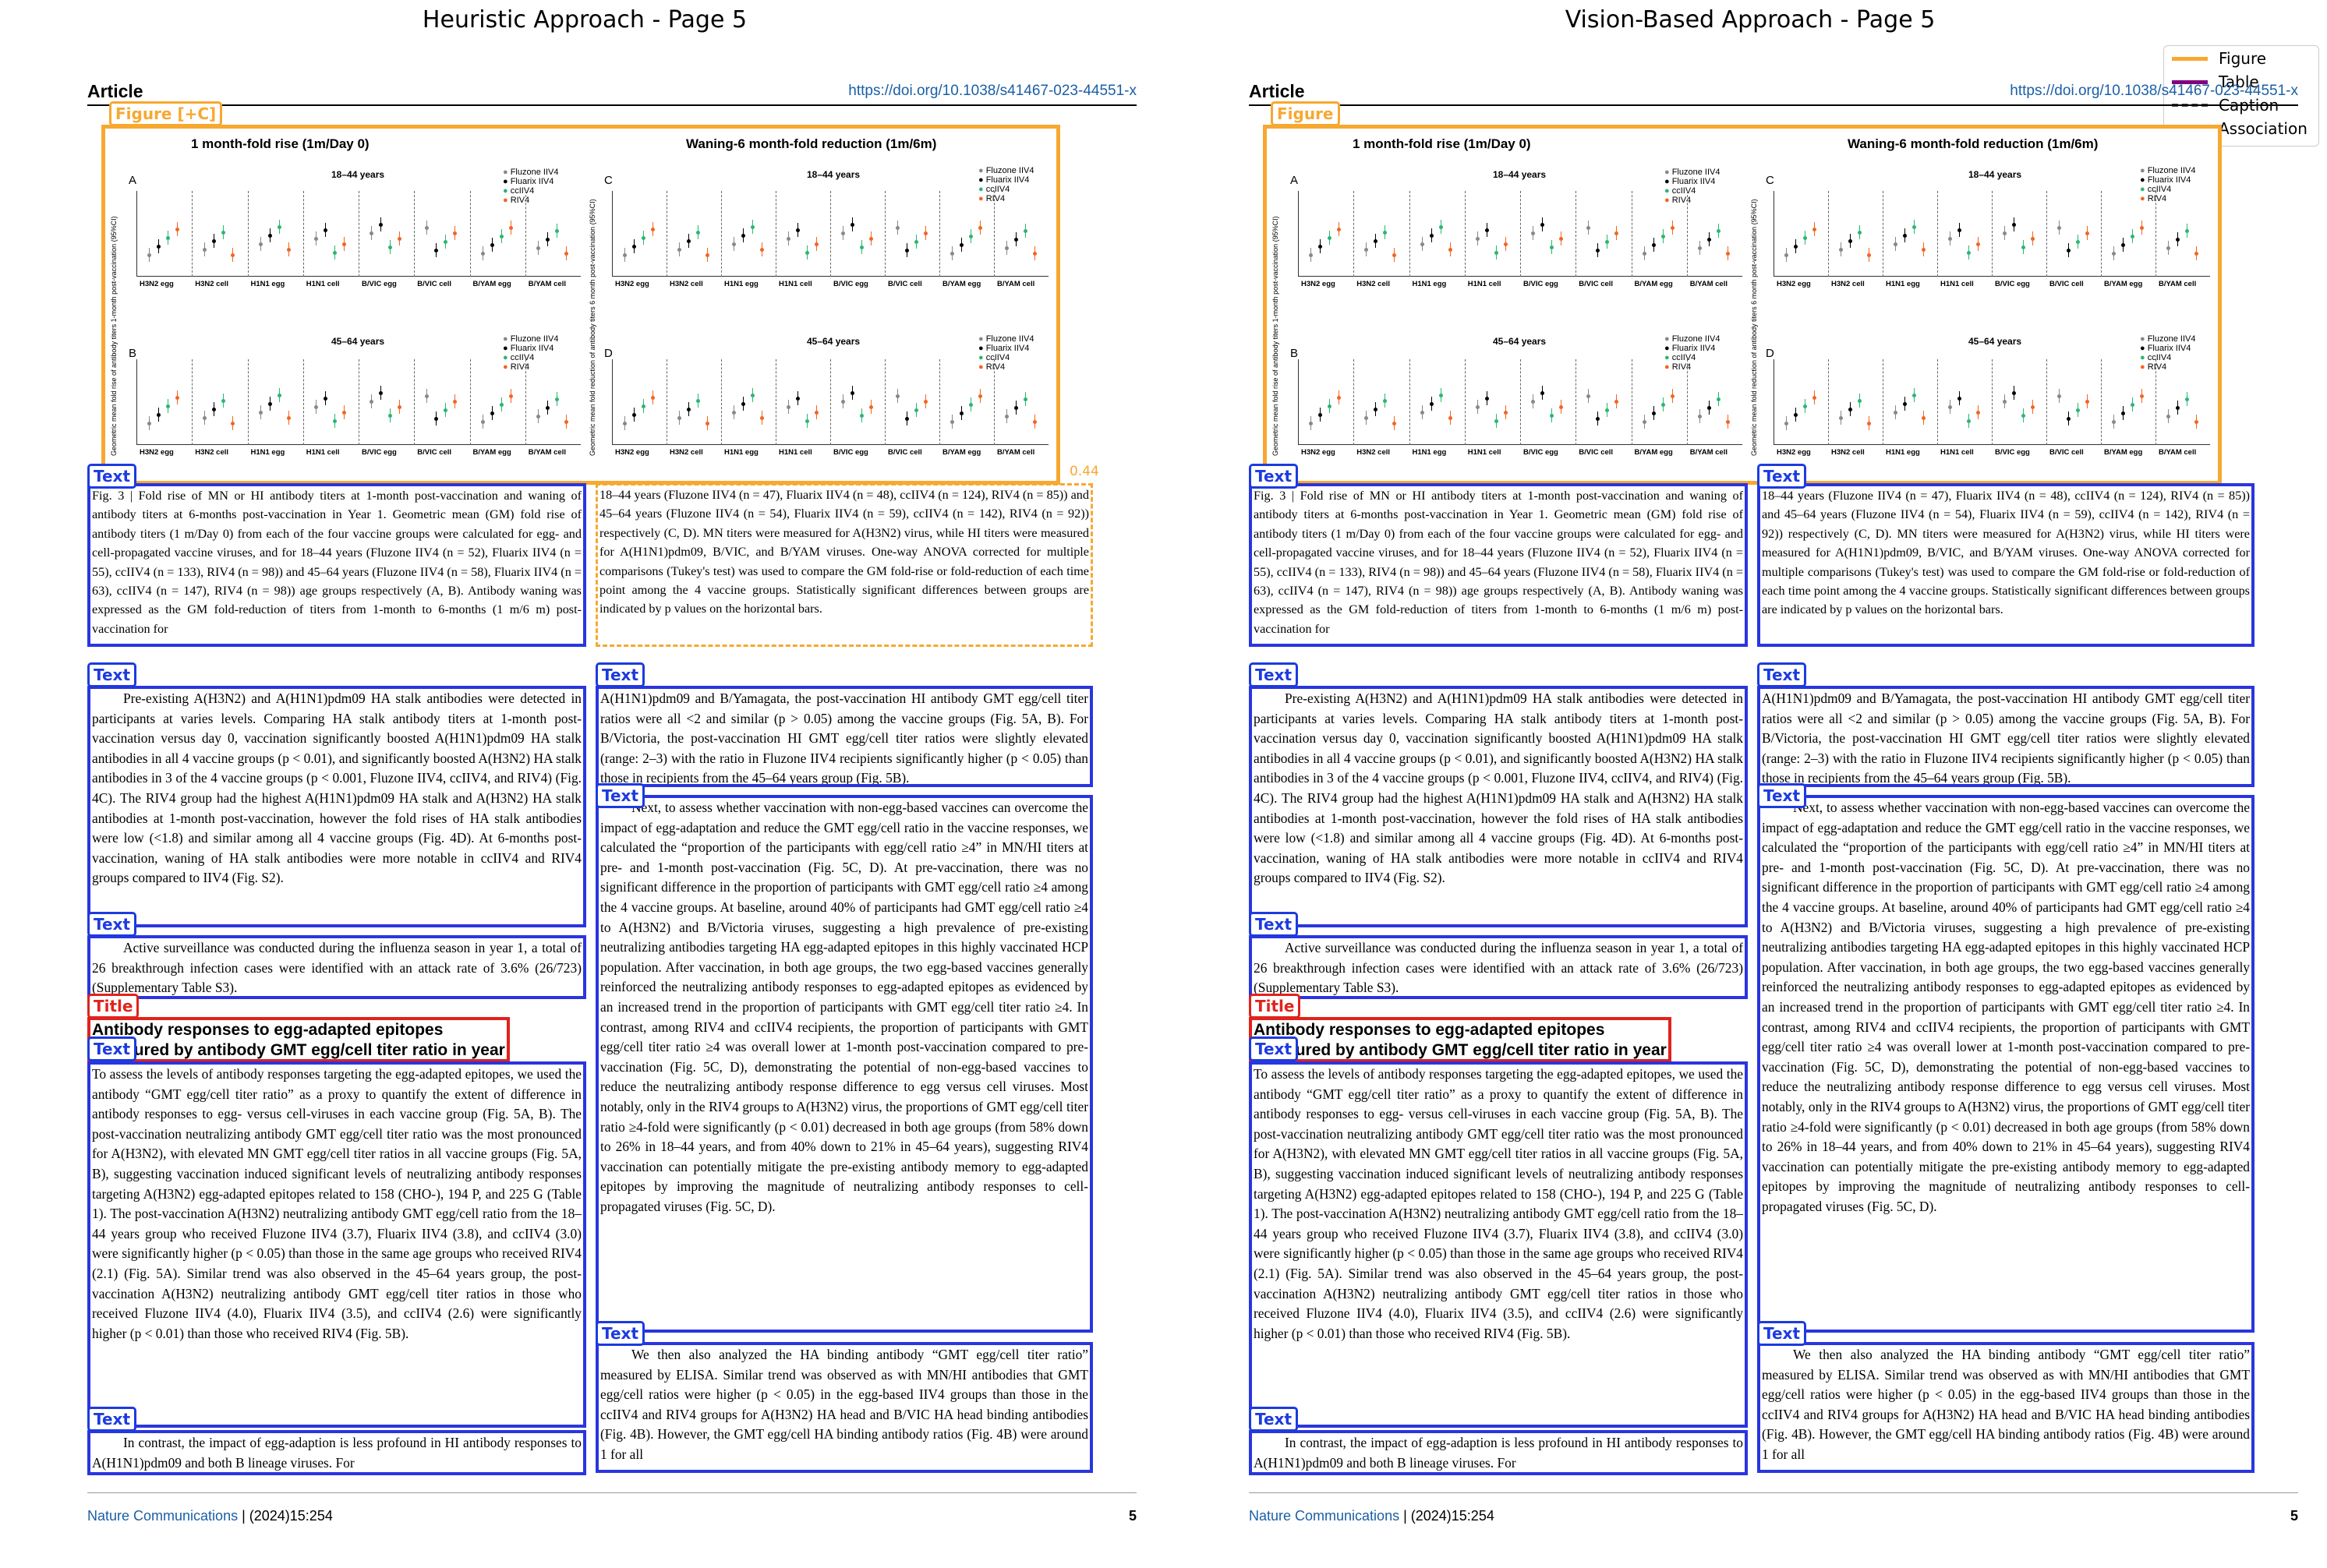 Image resolution: width=2327 pixels, height=1568 pixels. What do you see at coordinates (1275, 1006) in the screenshot?
I see `title-label: Title` at bounding box center [1275, 1006].